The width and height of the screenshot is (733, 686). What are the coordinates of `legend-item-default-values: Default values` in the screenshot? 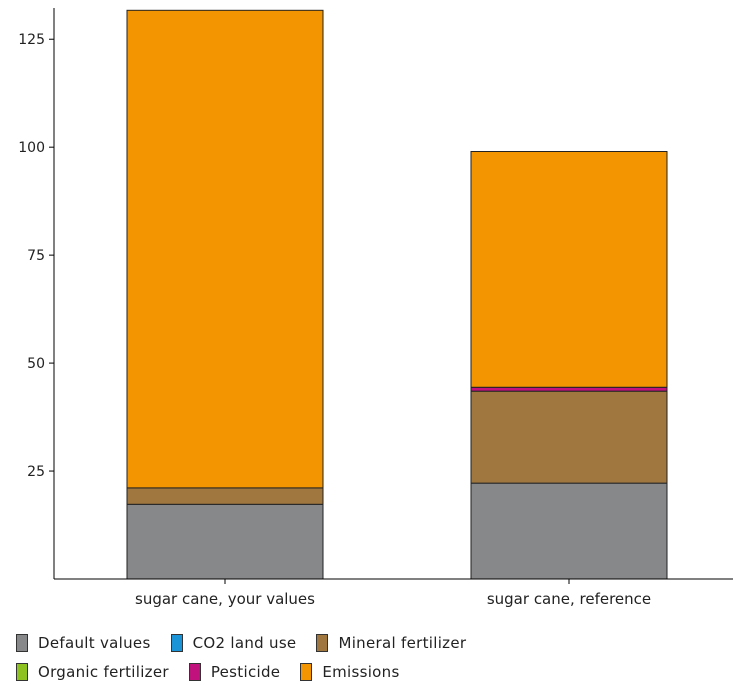 It's located at (83, 642).